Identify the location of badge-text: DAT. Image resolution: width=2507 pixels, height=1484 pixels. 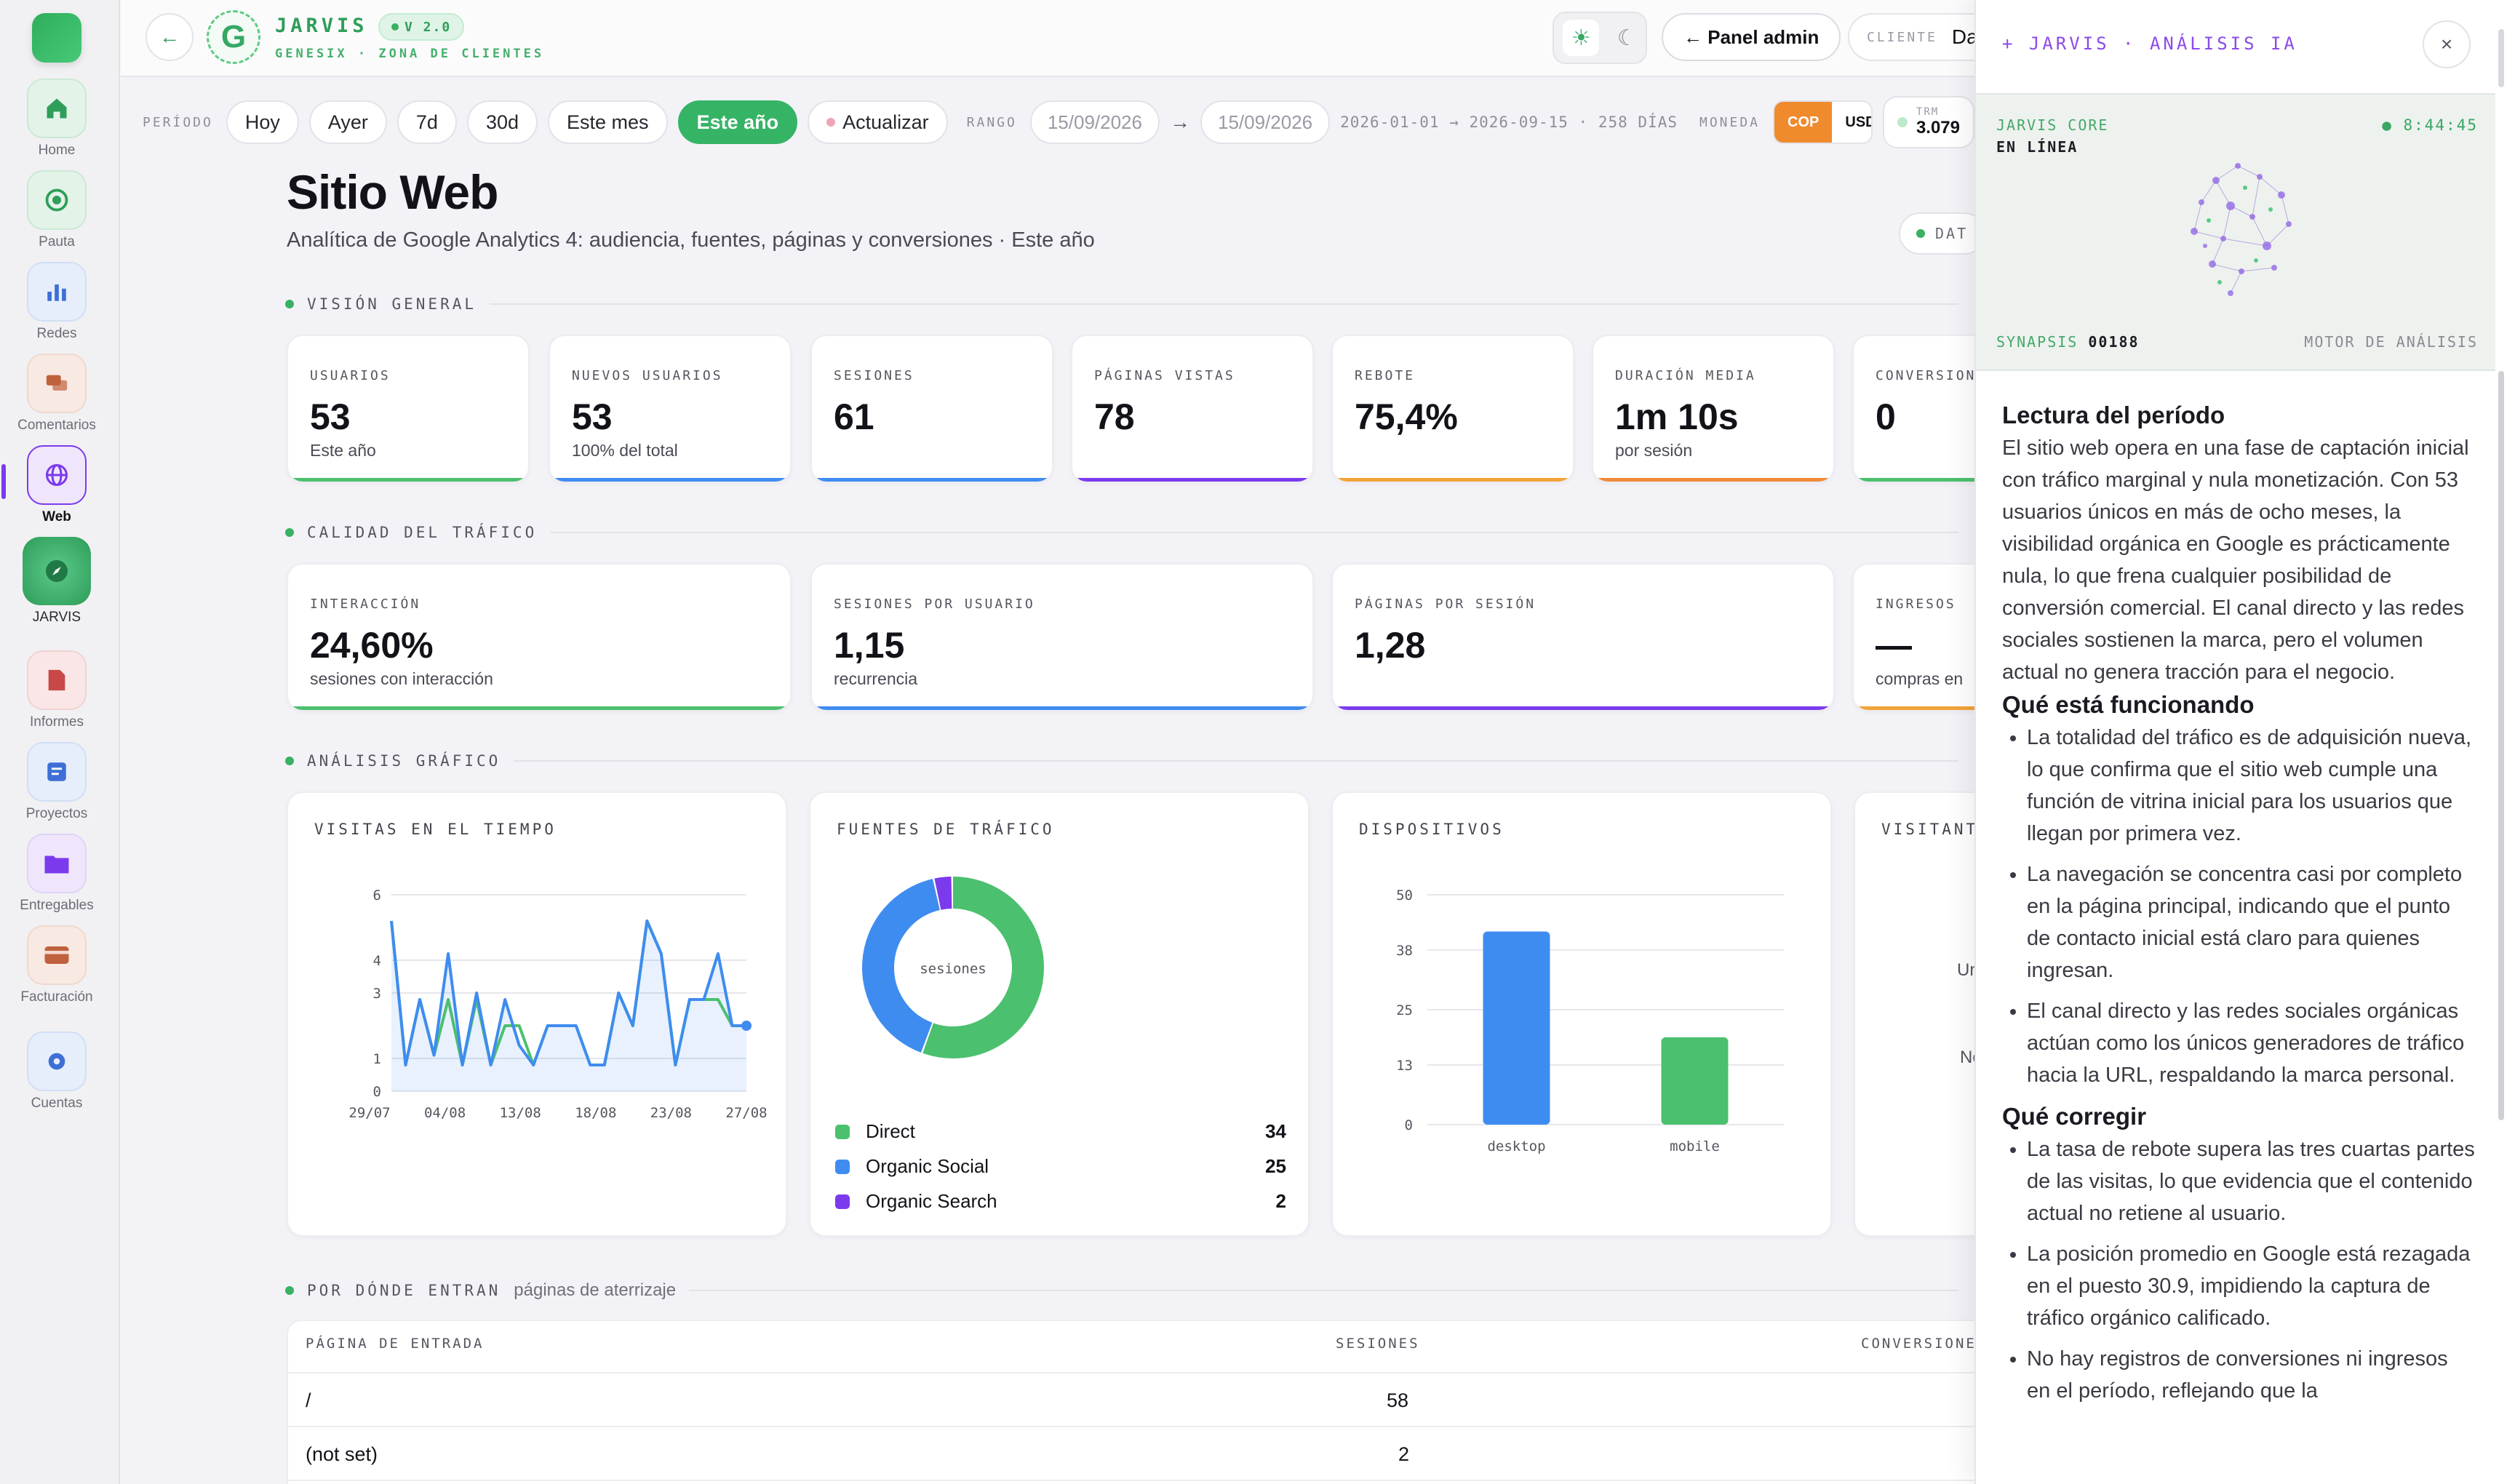
(1952, 233).